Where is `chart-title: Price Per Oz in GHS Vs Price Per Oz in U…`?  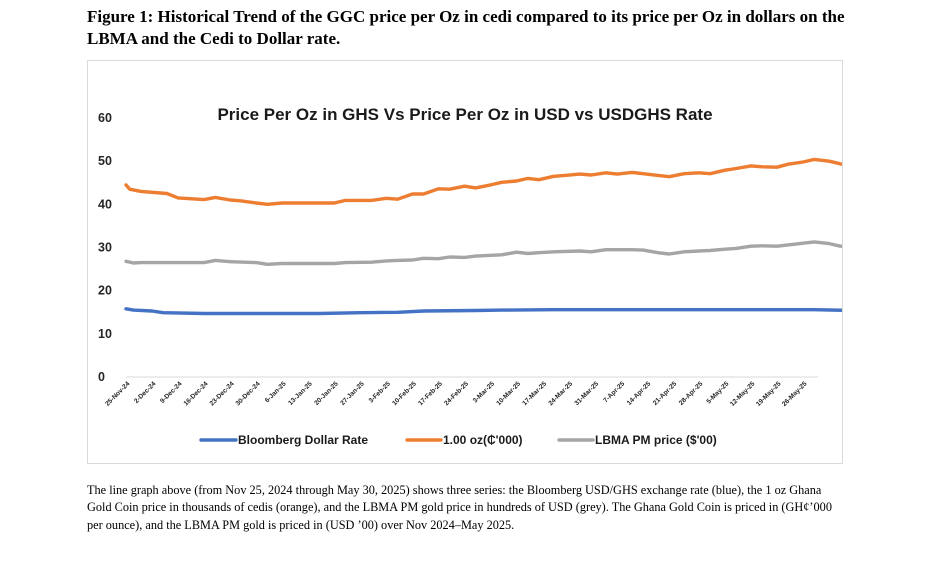
chart-title: Price Per Oz in GHS Vs Price Per Oz in U… is located at coordinates (464, 114).